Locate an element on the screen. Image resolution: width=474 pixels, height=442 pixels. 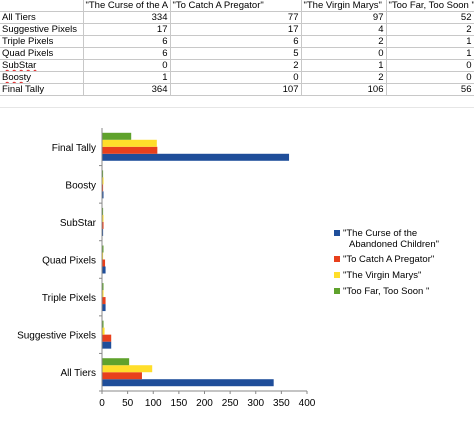
row-label: Boosty is located at coordinates (42, 77).